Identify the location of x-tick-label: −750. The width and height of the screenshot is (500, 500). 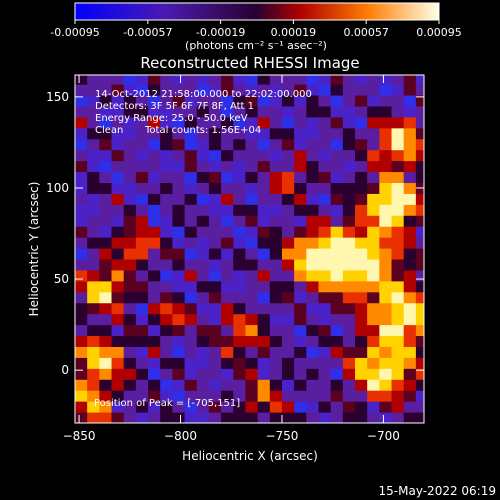
(281, 436).